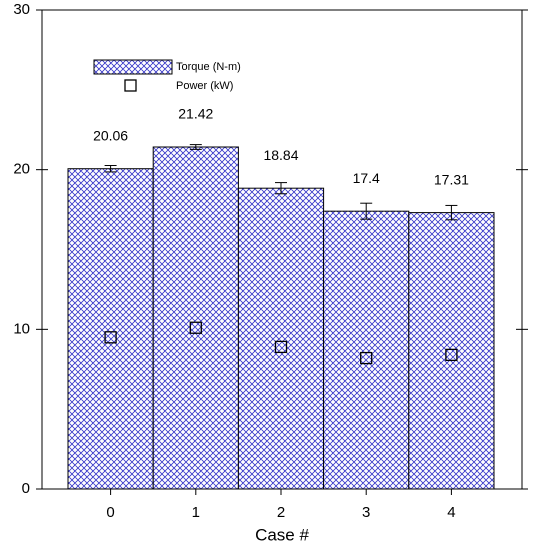 Image resolution: width=536 pixels, height=550 pixels. Describe the element at coordinates (110, 135) in the screenshot. I see `data-label: 20.06` at that location.